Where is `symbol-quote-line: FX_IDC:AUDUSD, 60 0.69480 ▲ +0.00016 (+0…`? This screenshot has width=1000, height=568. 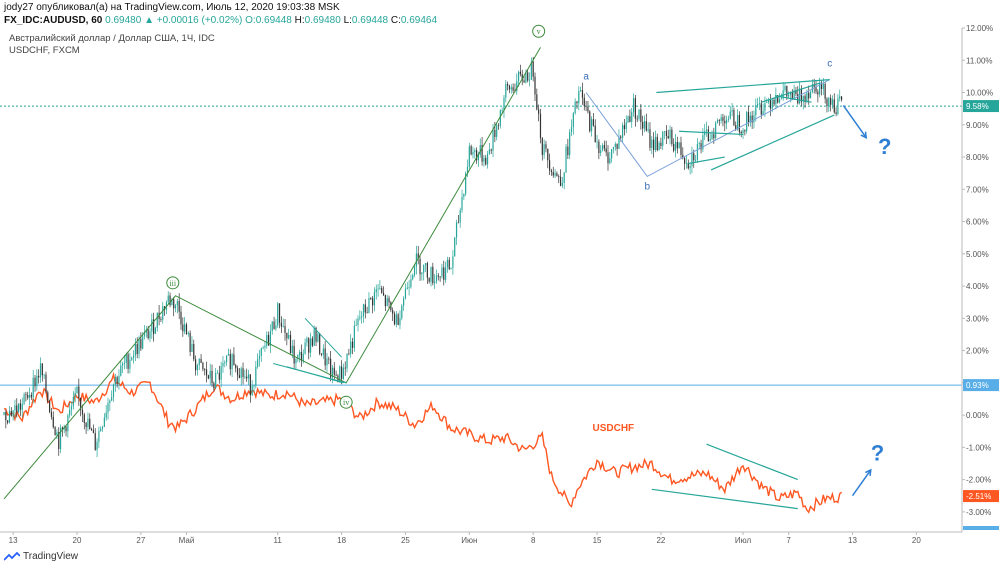
symbol-quote-line: FX_IDC:AUDUSD, 60 0.69480 ▲ +0.00016 (+0… is located at coordinates (220, 20).